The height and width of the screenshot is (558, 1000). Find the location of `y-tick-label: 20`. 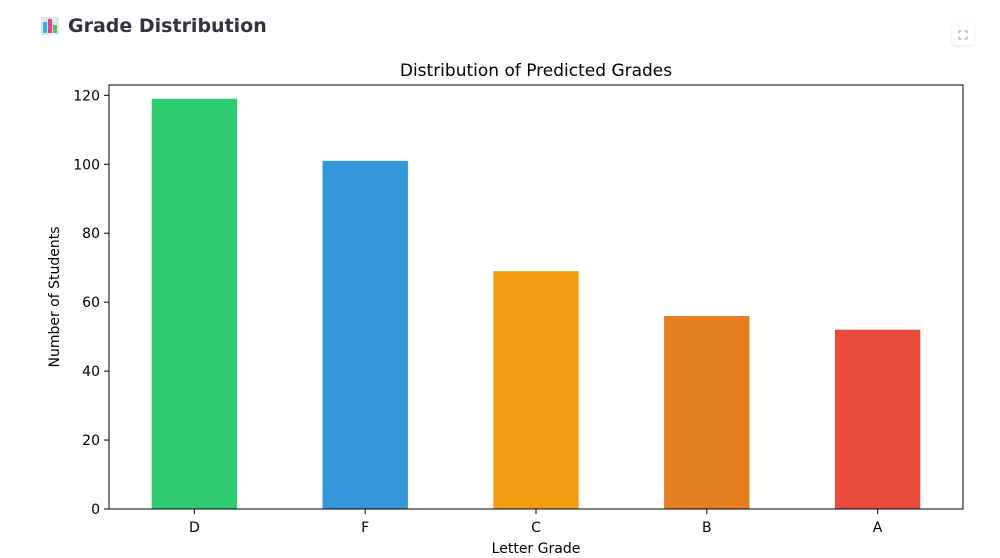

y-tick-label: 20 is located at coordinates (91, 441).